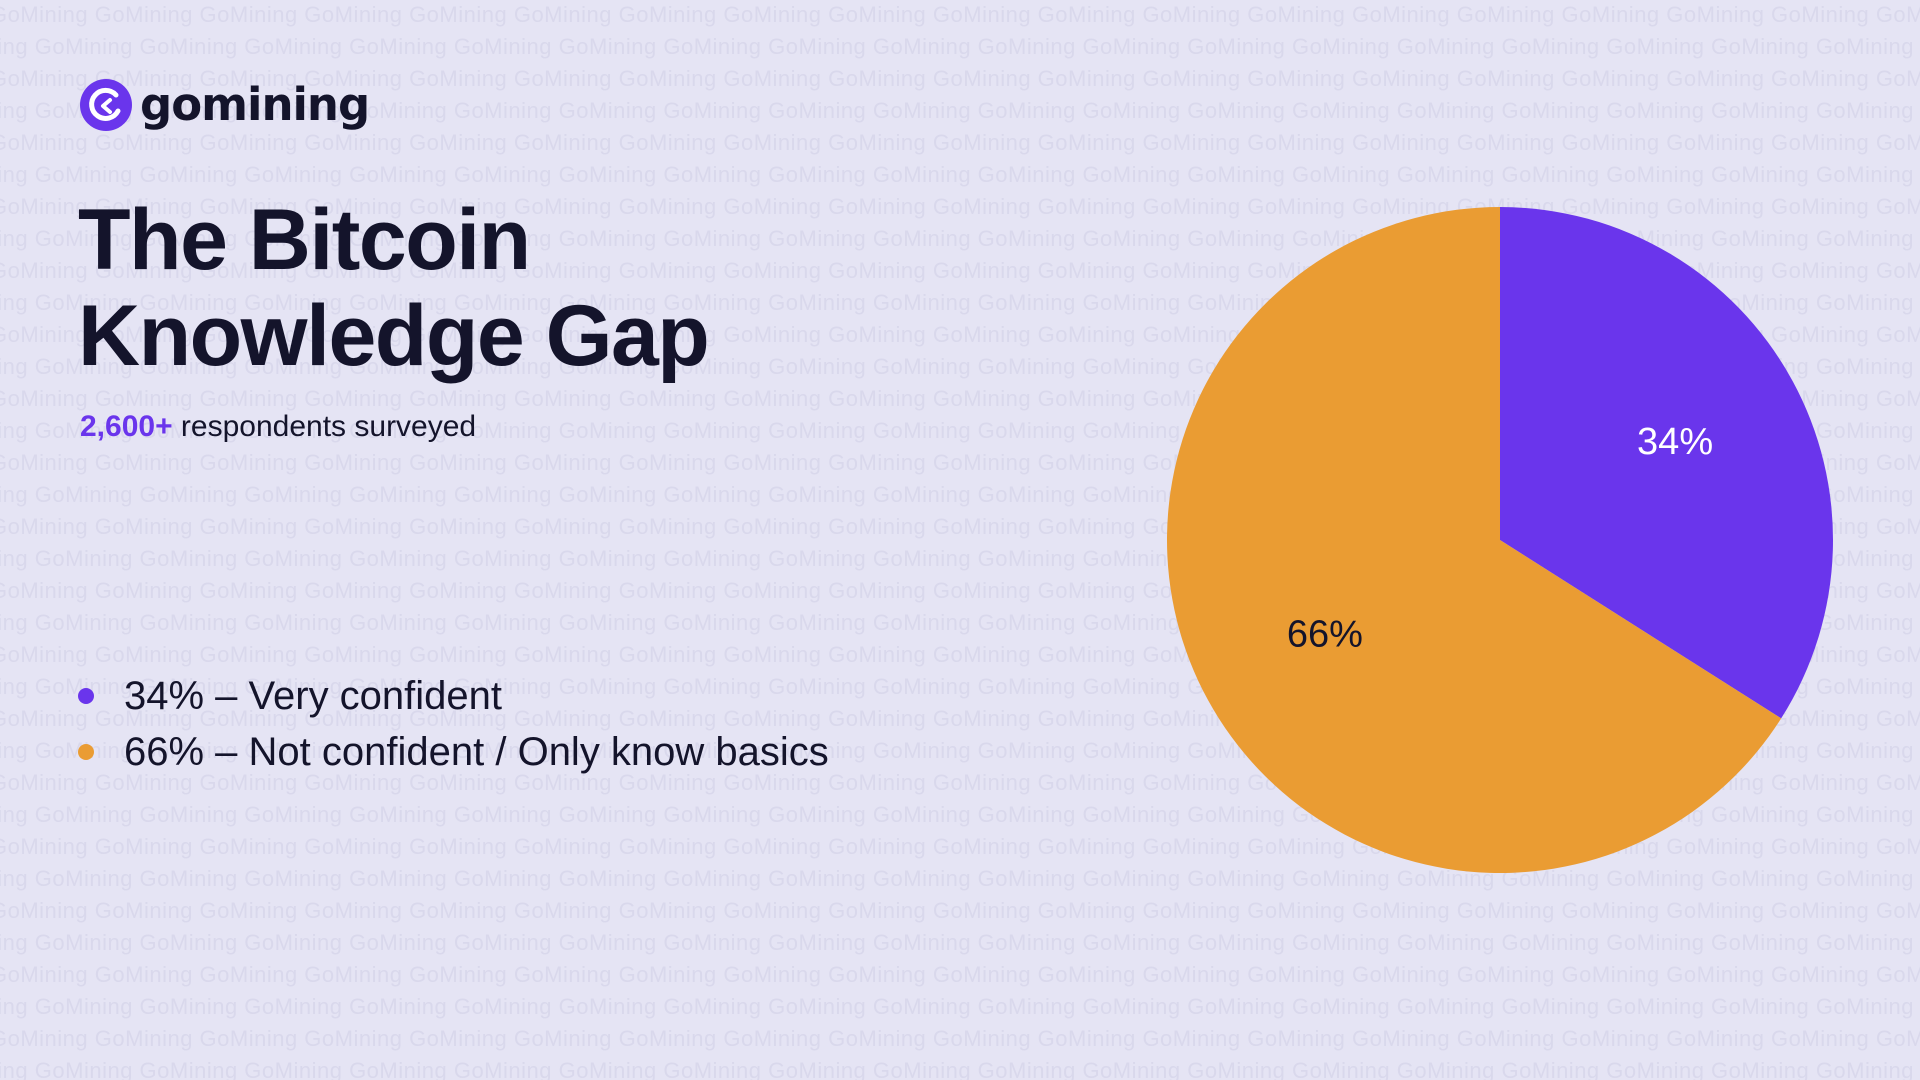  Describe the element at coordinates (304, 240) in the screenshot. I see `title-line-1: The Bitcoin` at that location.